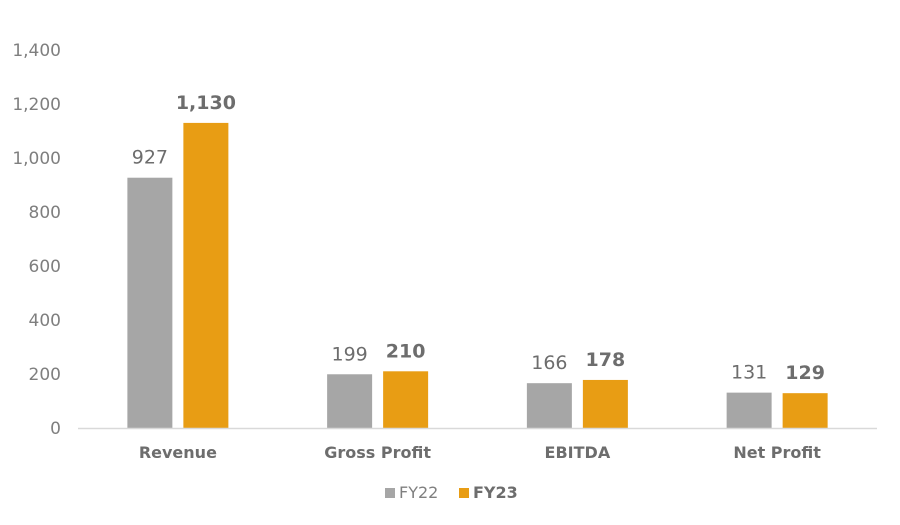  I want to click on value-label-fy23: 210, so click(406, 351).